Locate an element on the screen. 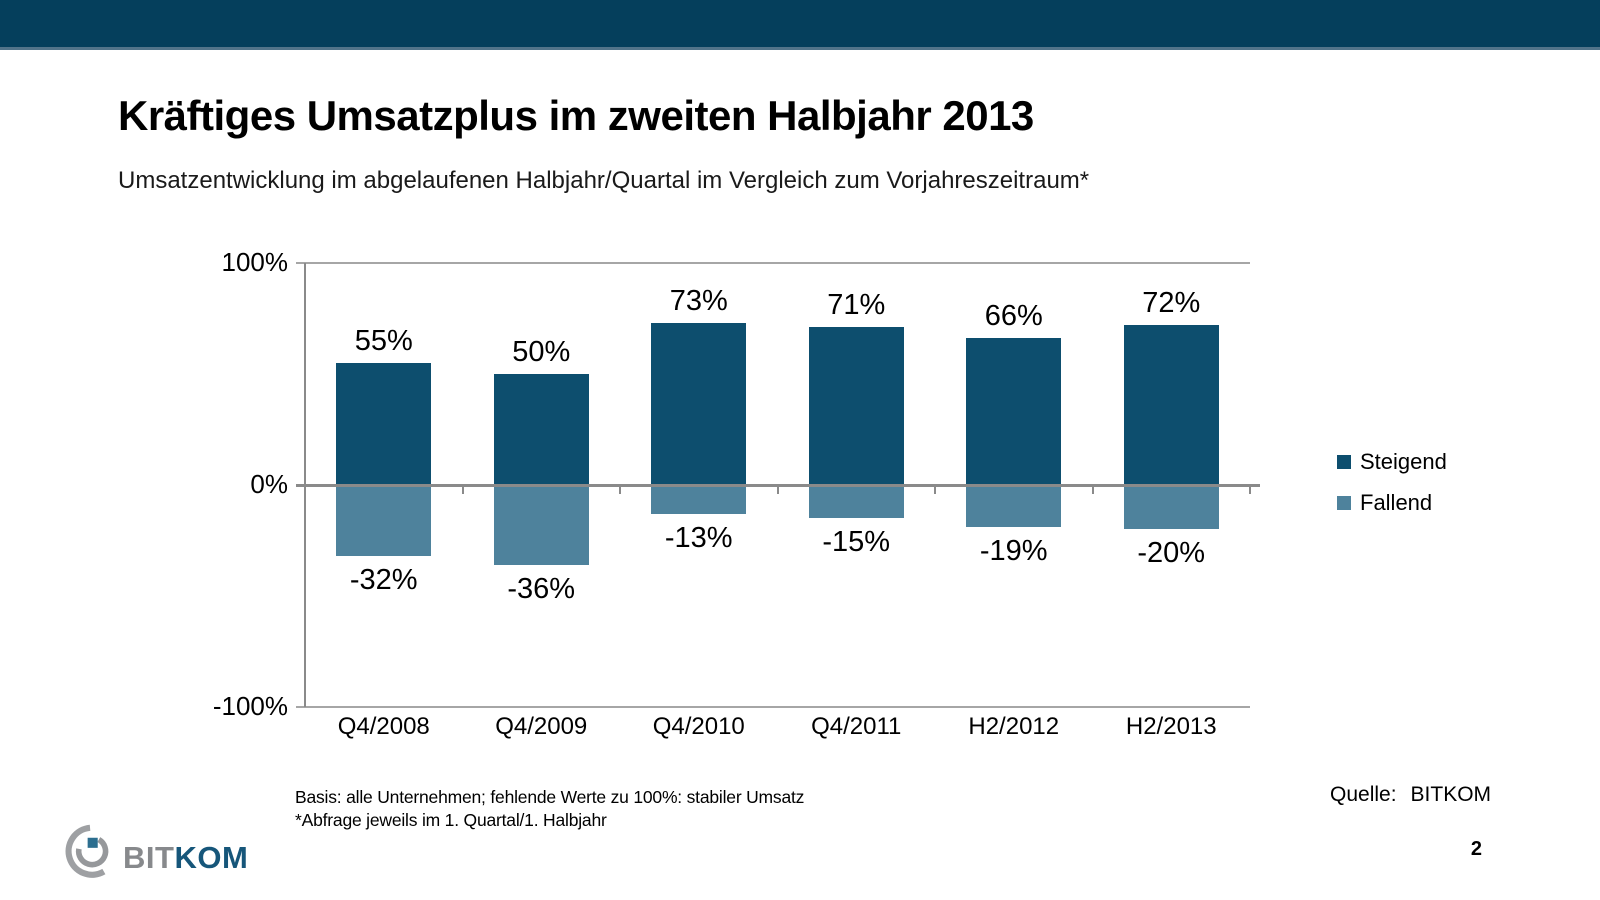 This screenshot has width=1600, height=900. y-axis-tick-label: 100% is located at coordinates (255, 262).